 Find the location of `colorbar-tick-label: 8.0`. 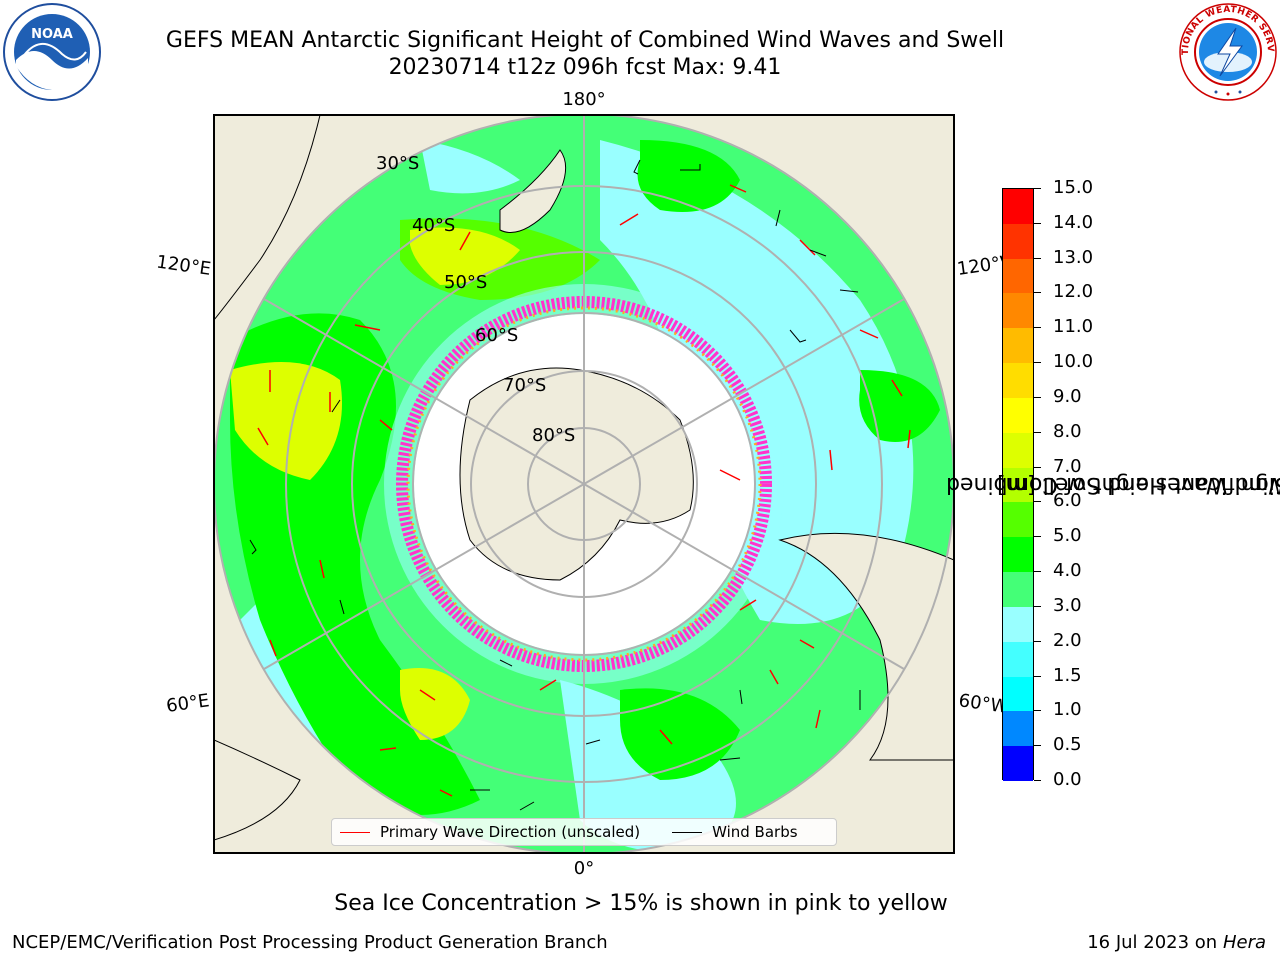

colorbar-tick-label: 8.0 is located at coordinates (1067, 431).